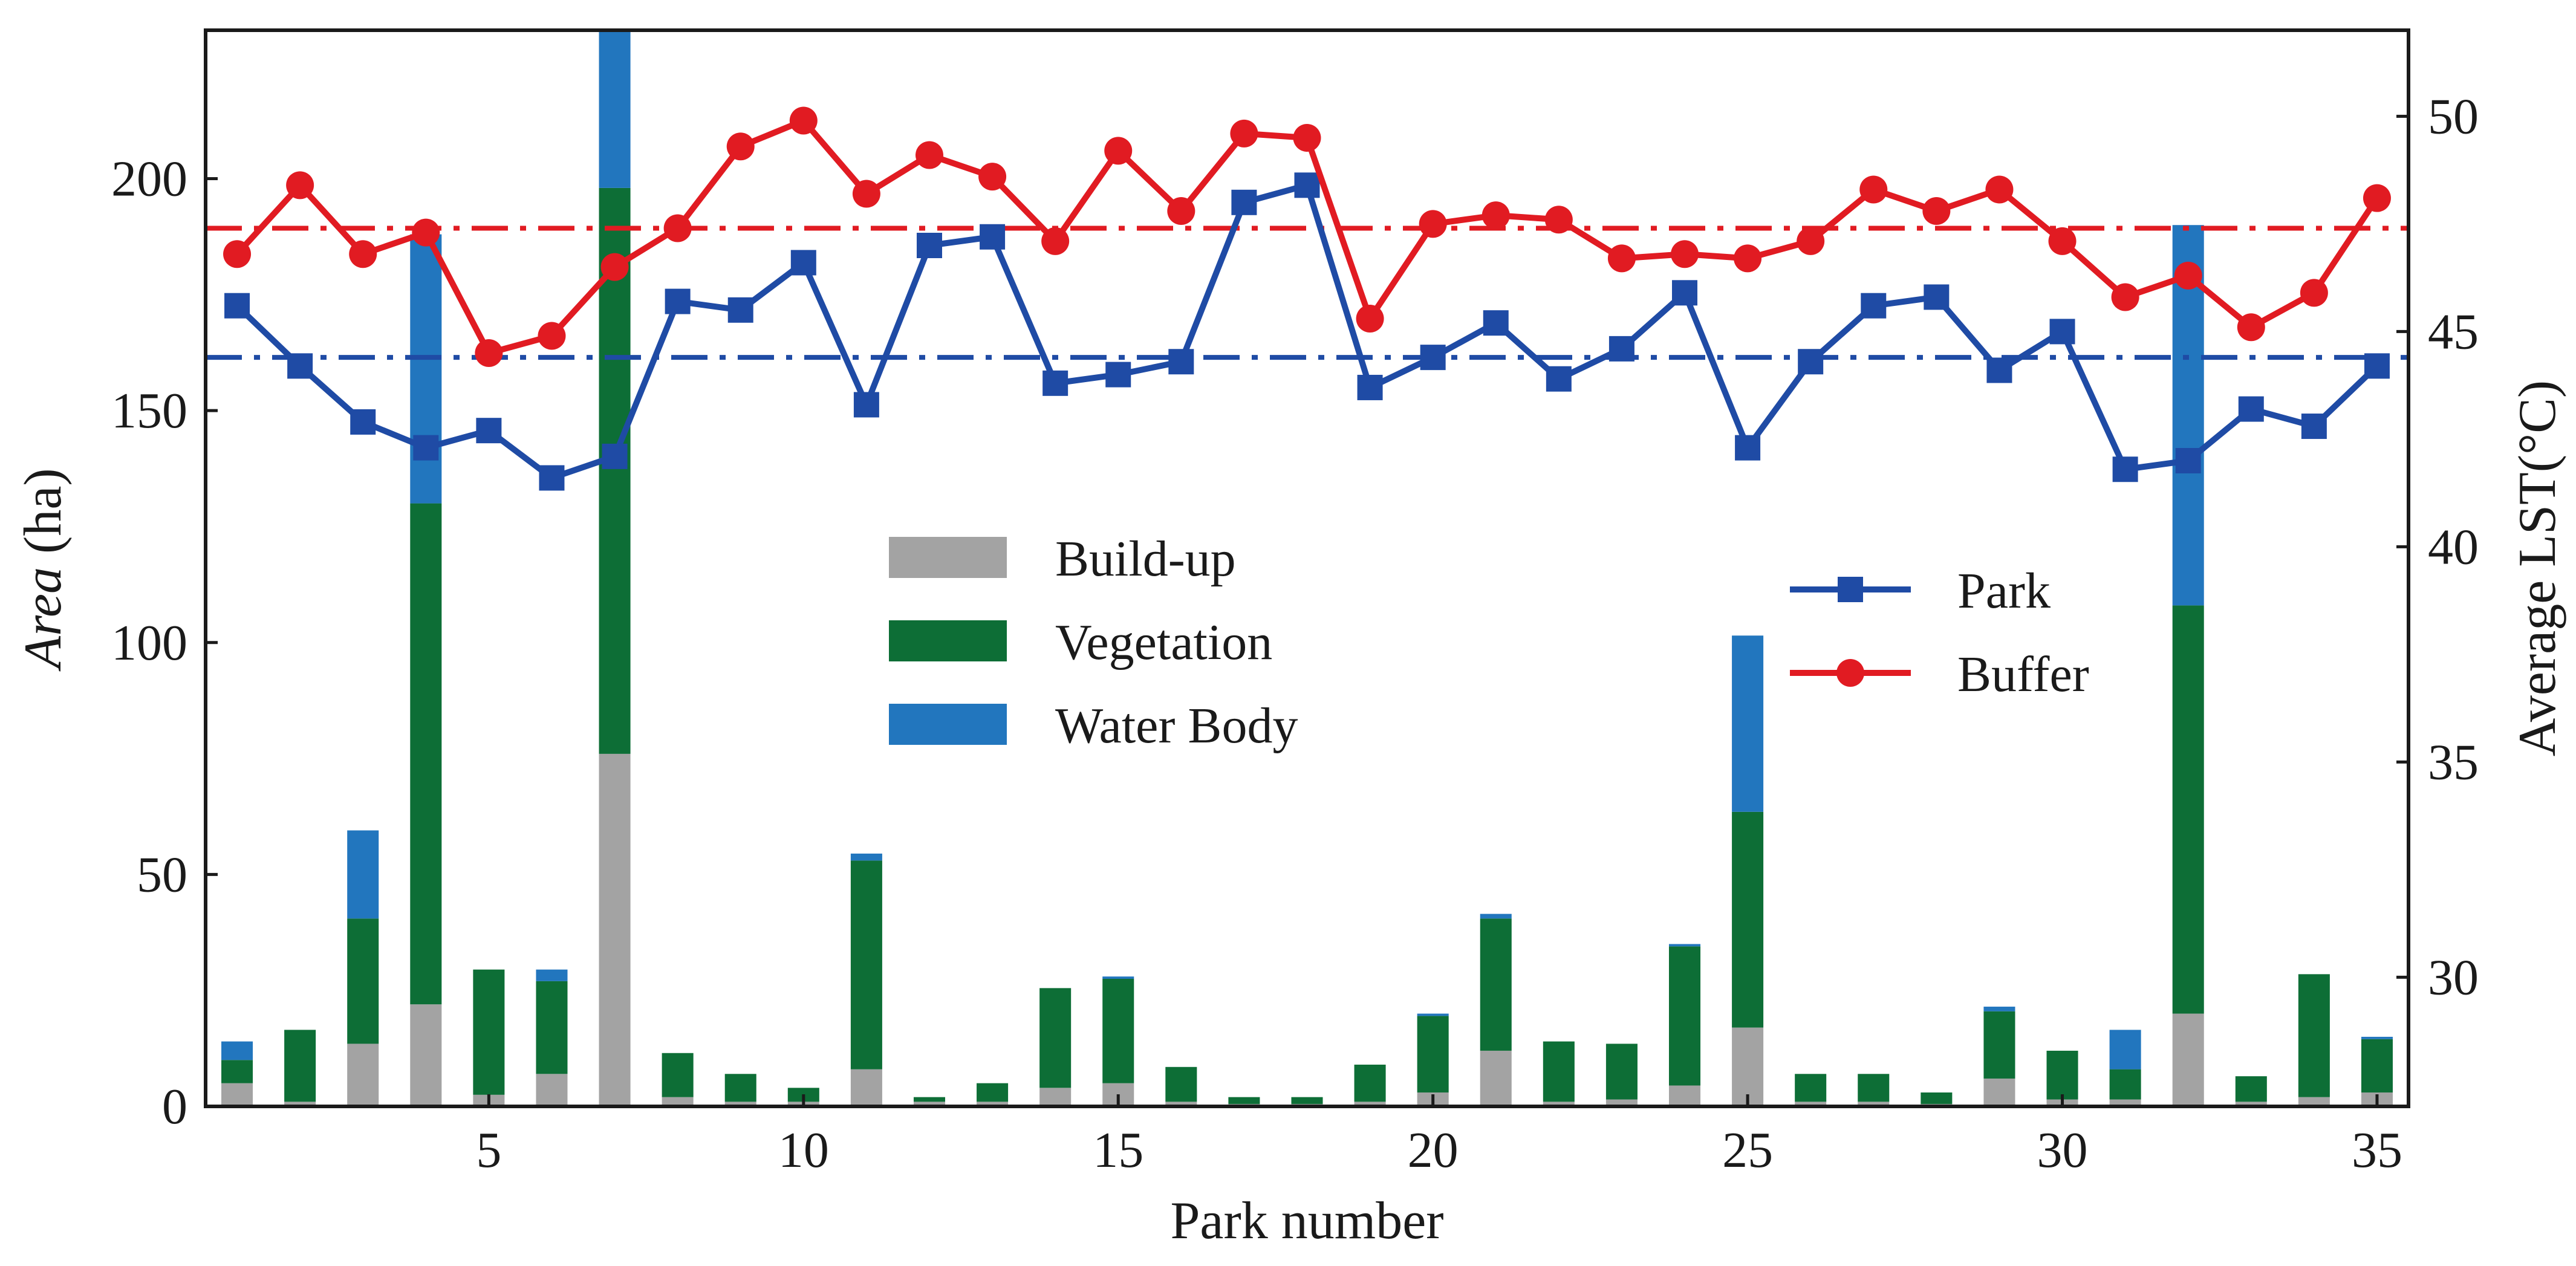 This screenshot has width=2576, height=1266. What do you see at coordinates (2453, 762) in the screenshot?
I see `y-right-tick-label-35: 35` at bounding box center [2453, 762].